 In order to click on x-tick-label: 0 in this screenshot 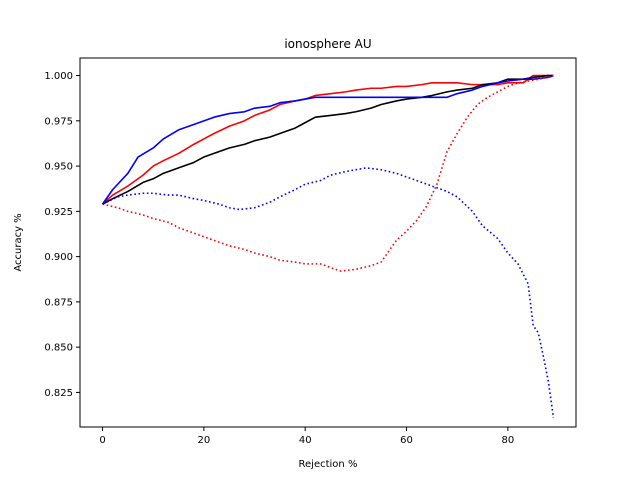, I will do `click(102, 440)`.